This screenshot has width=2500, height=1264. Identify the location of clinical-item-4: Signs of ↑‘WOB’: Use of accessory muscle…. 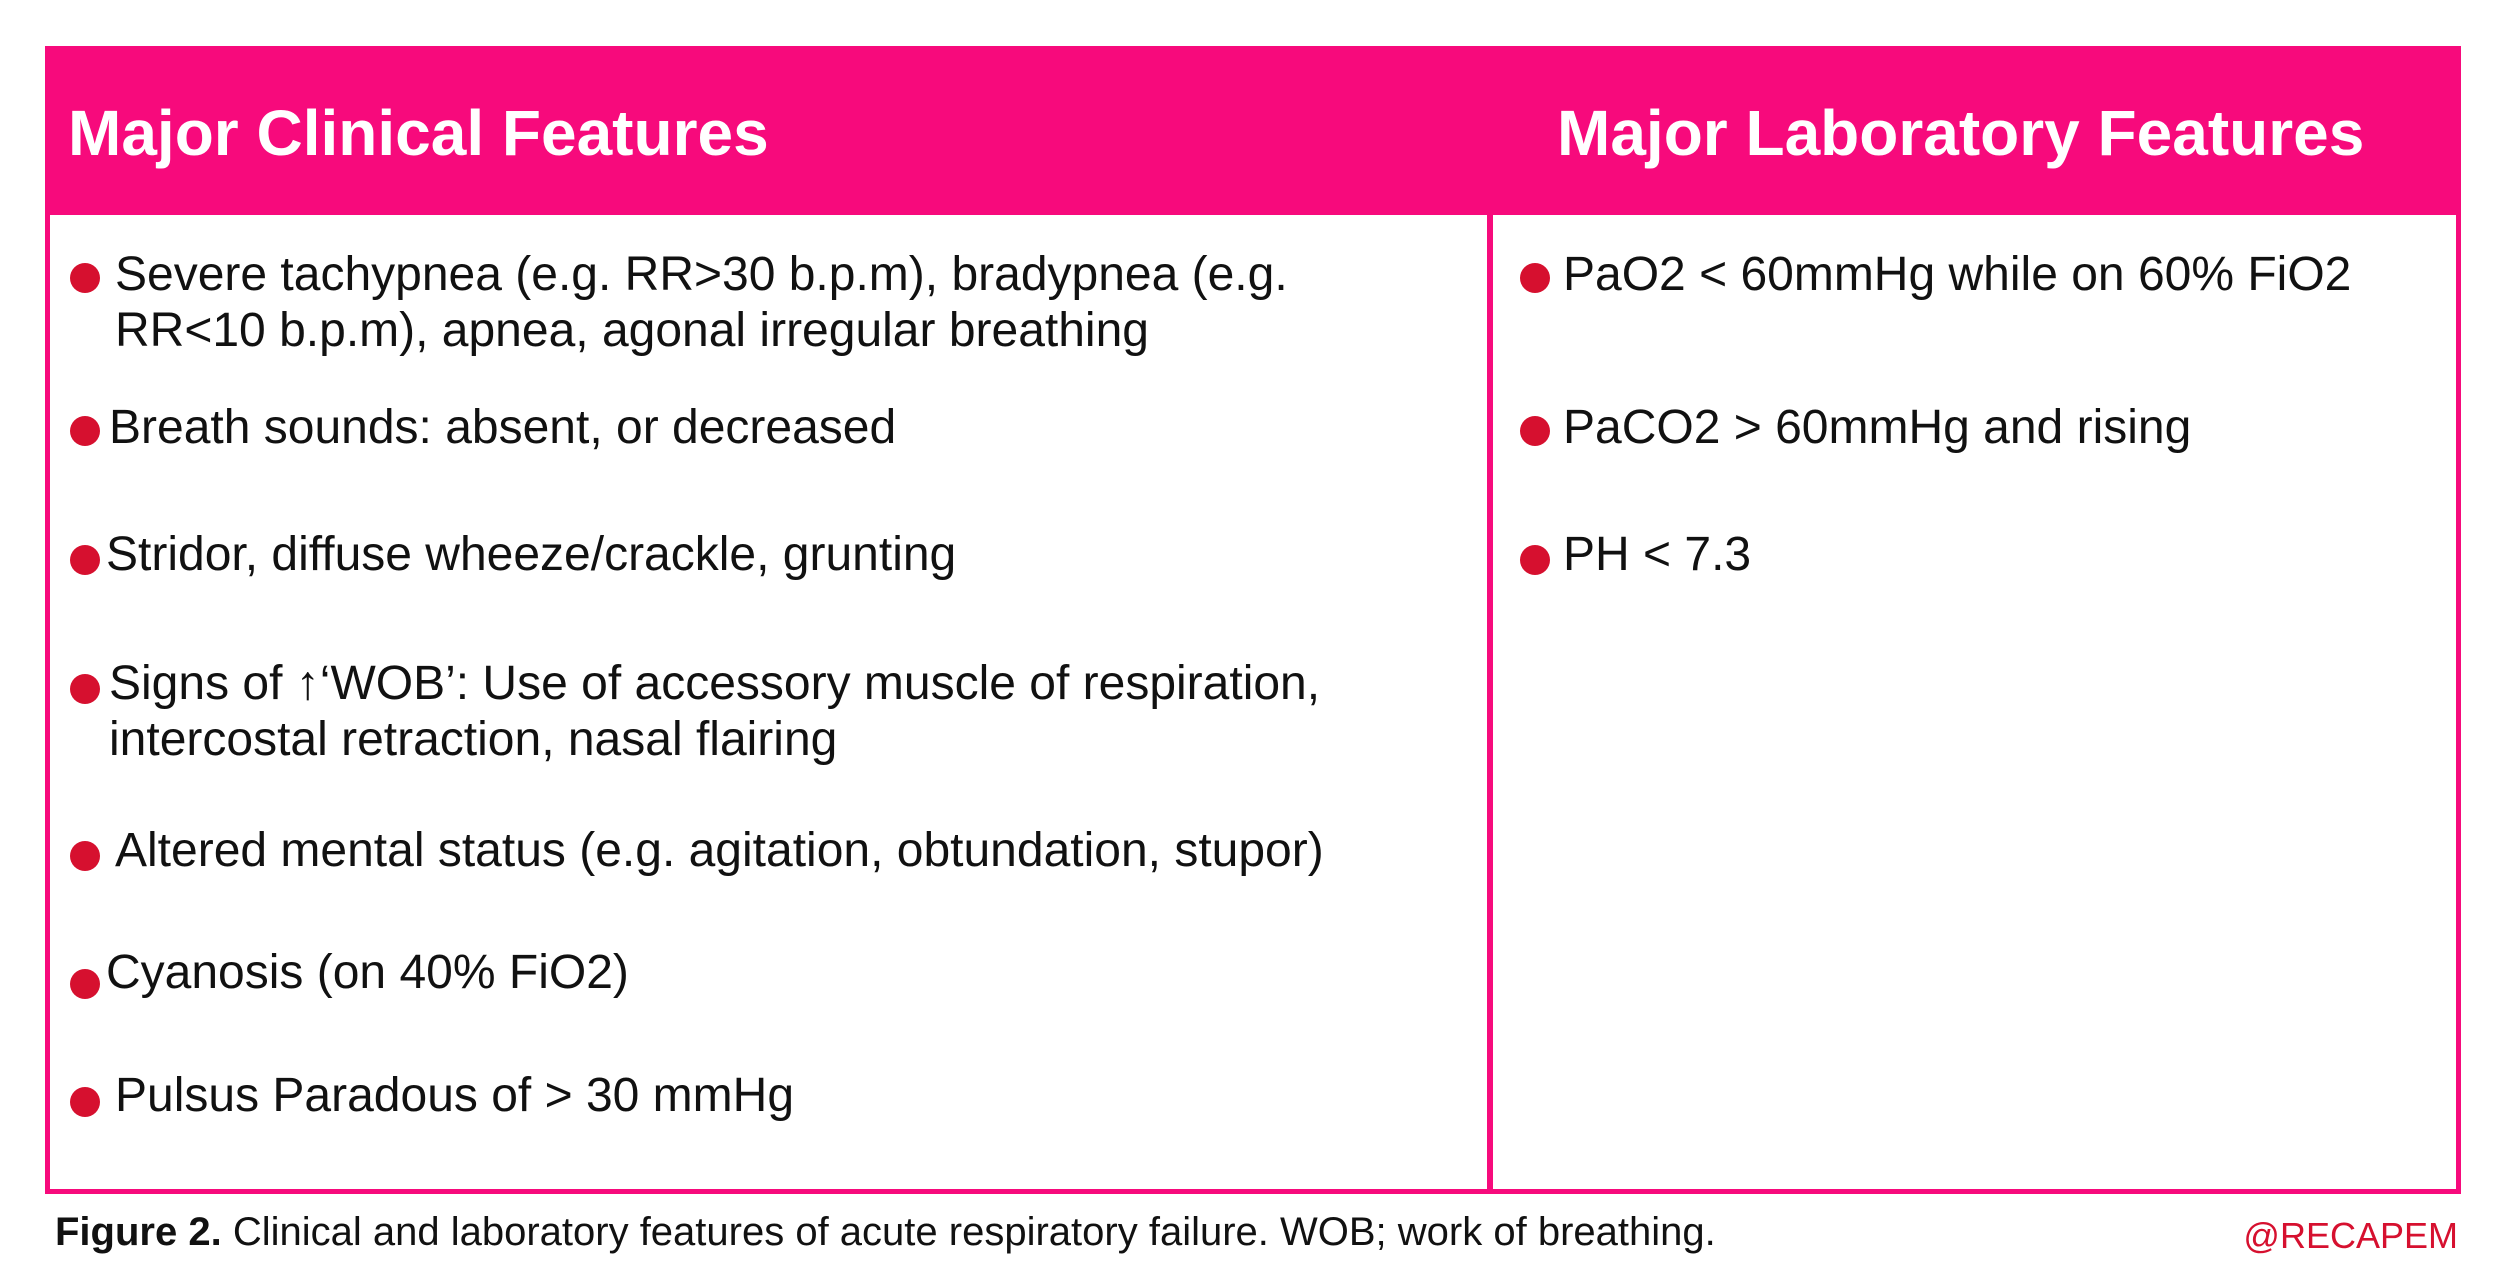
(714, 712).